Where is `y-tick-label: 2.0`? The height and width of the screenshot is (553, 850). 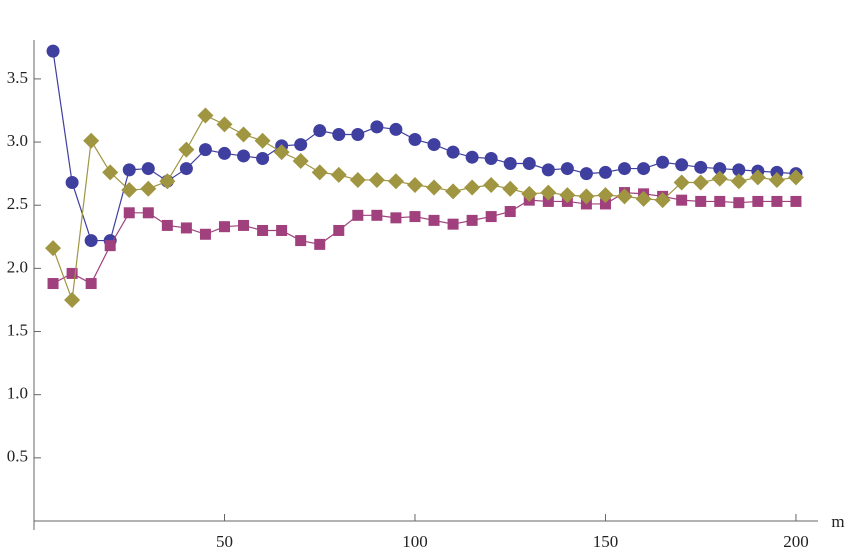 y-tick-label: 2.0 is located at coordinates (17, 266).